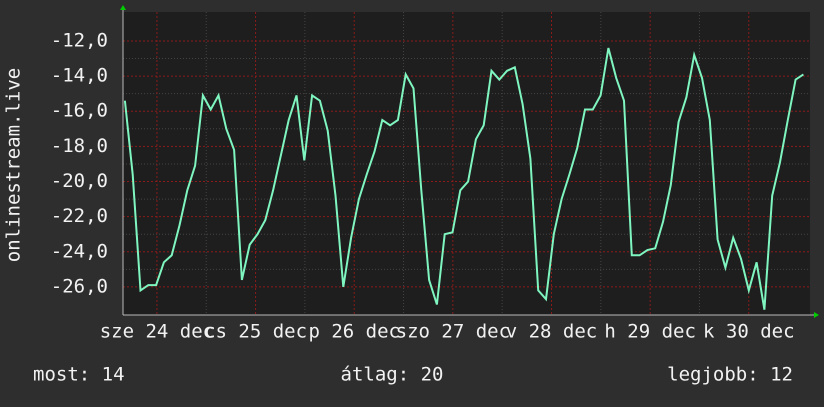 The width and height of the screenshot is (824, 407). What do you see at coordinates (354, 332) in the screenshot?
I see `x-tick-label: p 26 dec` at bounding box center [354, 332].